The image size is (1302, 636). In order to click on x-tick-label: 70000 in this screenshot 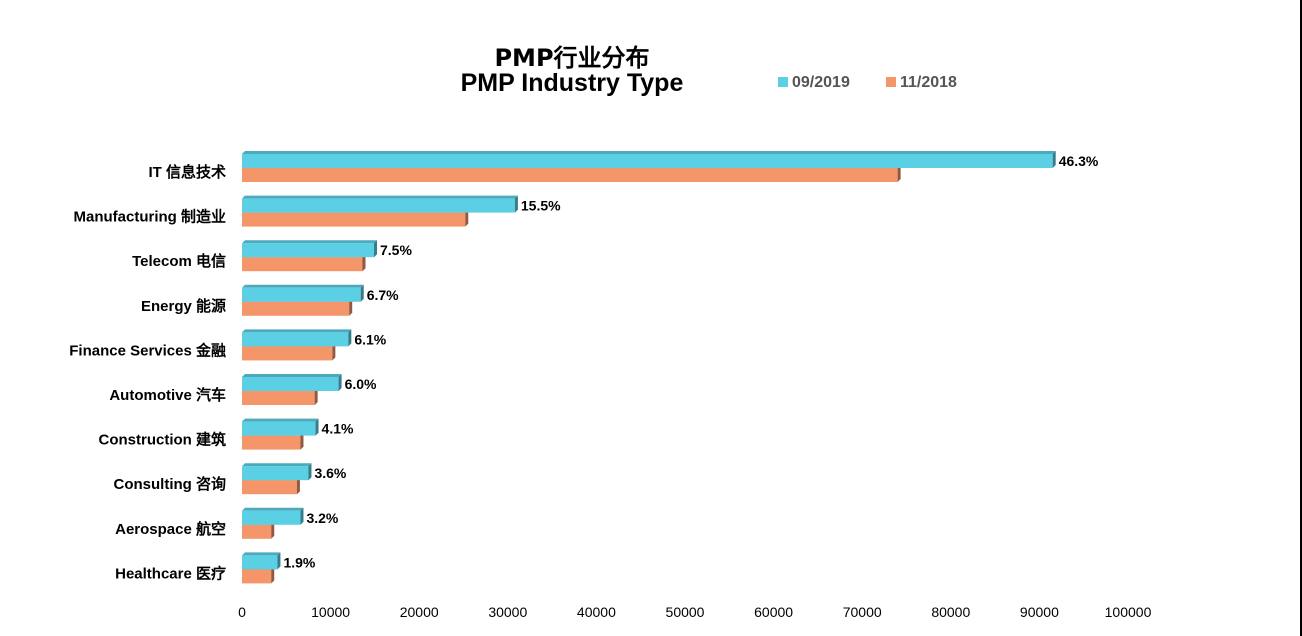, I will do `click(862, 612)`.